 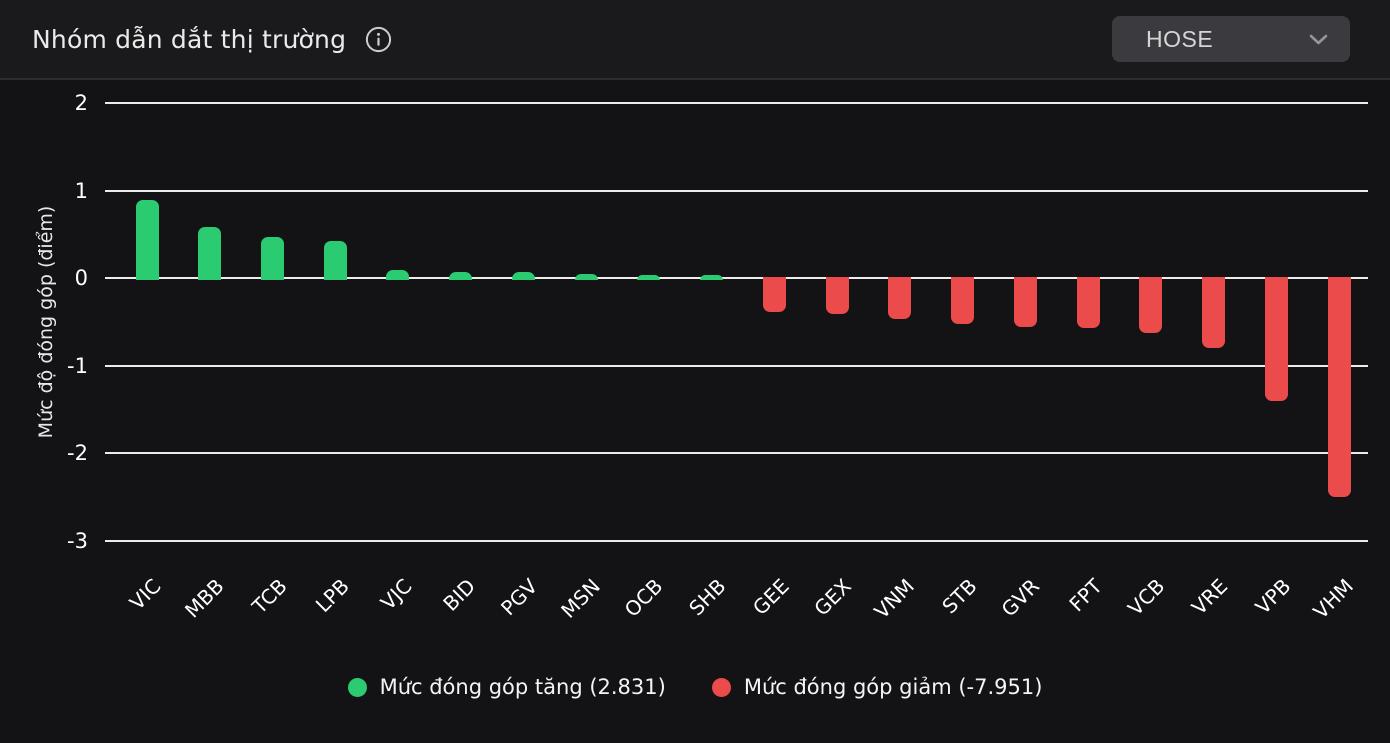 I want to click on x-tick-label-VRE: VRE, so click(x=1210, y=597).